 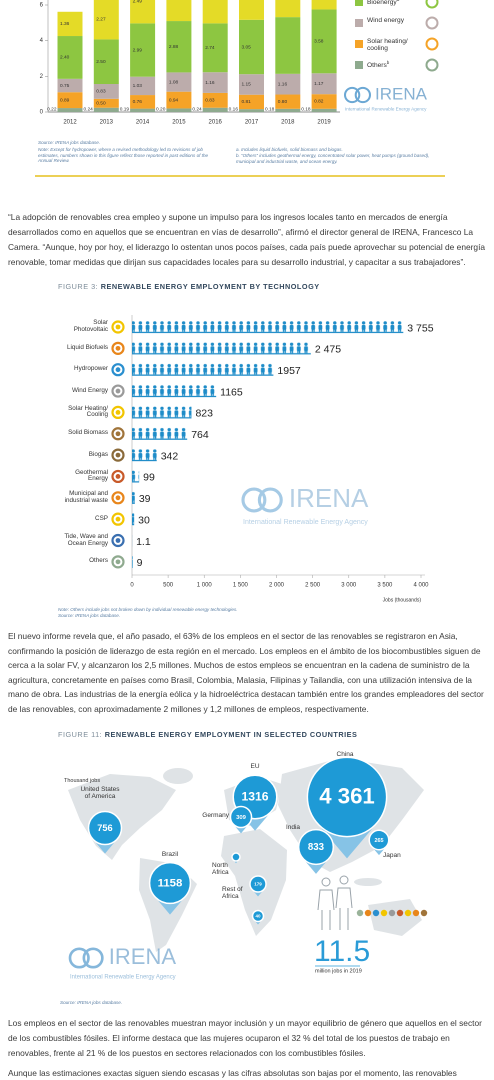 I want to click on x-tick-label: 2017, so click(x=252, y=123).